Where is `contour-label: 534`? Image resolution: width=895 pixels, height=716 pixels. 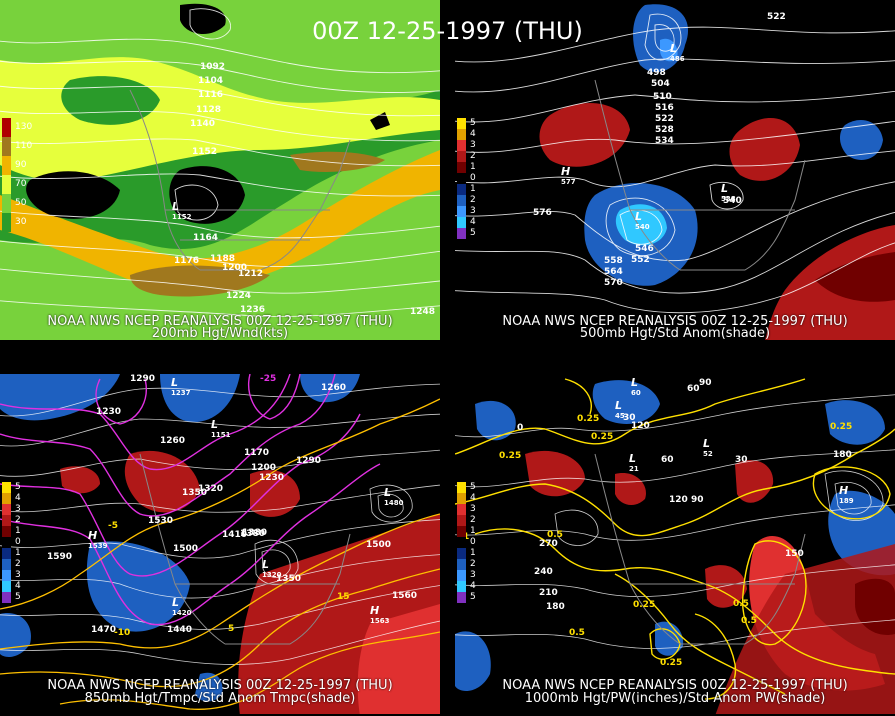
contour-label: 534 is located at coordinates (664, 141).